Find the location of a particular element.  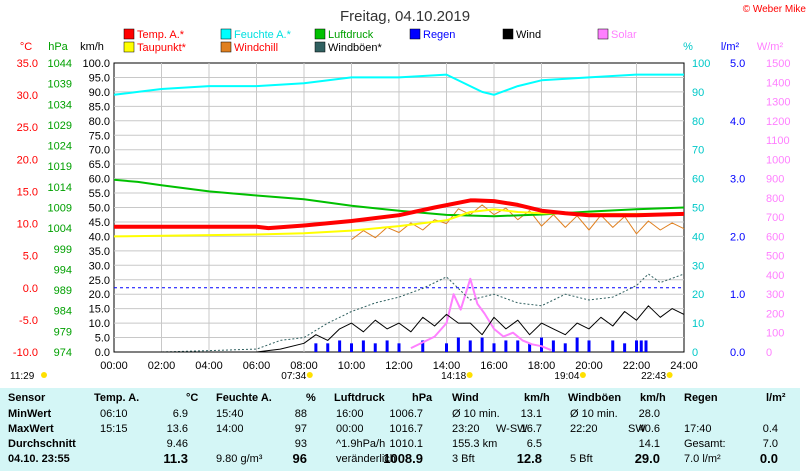

series-luftdruck is located at coordinates (399, 198).